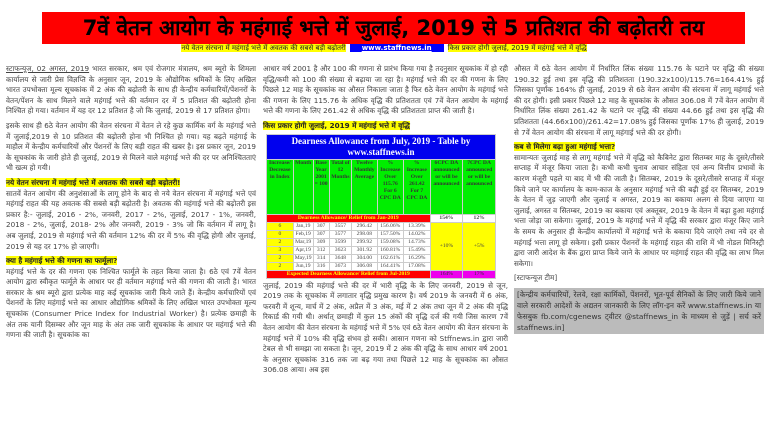 This screenshot has height=438, width=768. What do you see at coordinates (446, 274) in the screenshot?
I see `expected-6cpc: 164%` at bounding box center [446, 274].